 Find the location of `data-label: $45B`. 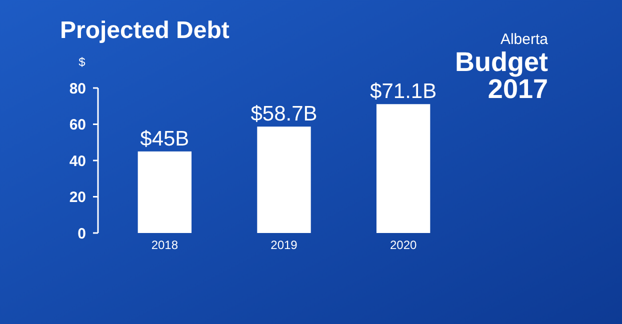

data-label: $45B is located at coordinates (165, 138).